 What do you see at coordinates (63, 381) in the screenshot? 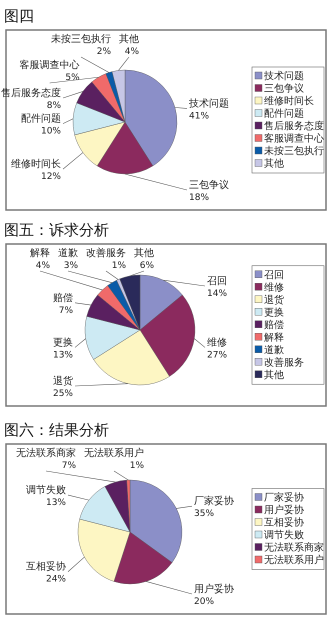
I see `slice-label: 退货` at bounding box center [63, 381].